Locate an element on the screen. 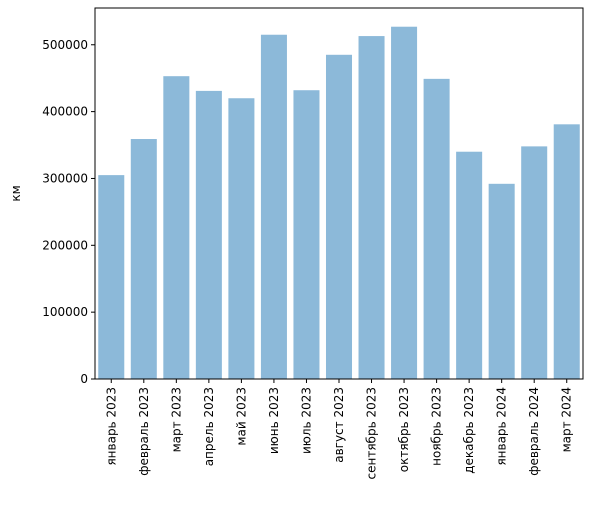  y-tick-label-5: 400000 is located at coordinates (65, 112).